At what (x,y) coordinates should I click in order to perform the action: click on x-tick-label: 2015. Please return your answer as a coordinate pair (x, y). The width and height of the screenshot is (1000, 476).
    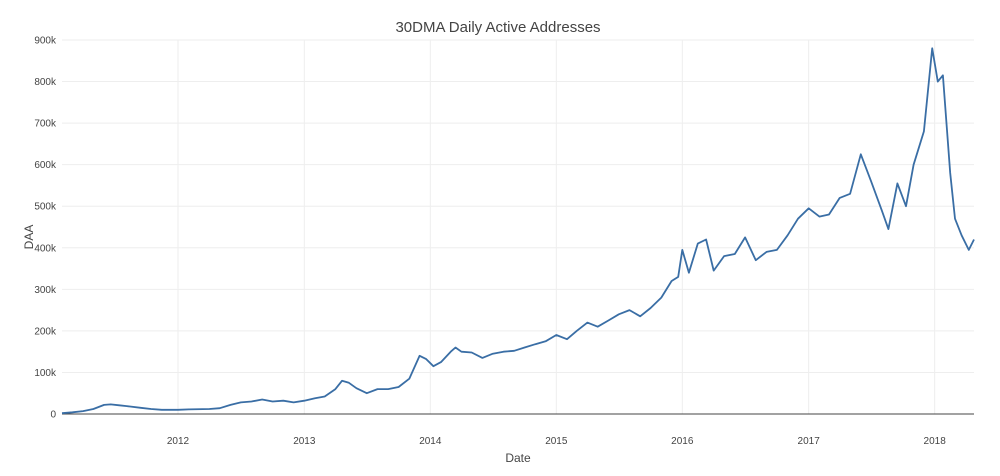
    Looking at the image, I should click on (556, 441).